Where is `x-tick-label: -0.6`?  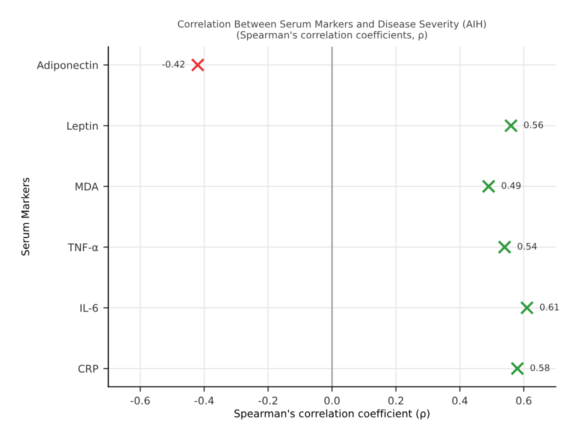
x-tick-label: -0.6 is located at coordinates (140, 400).